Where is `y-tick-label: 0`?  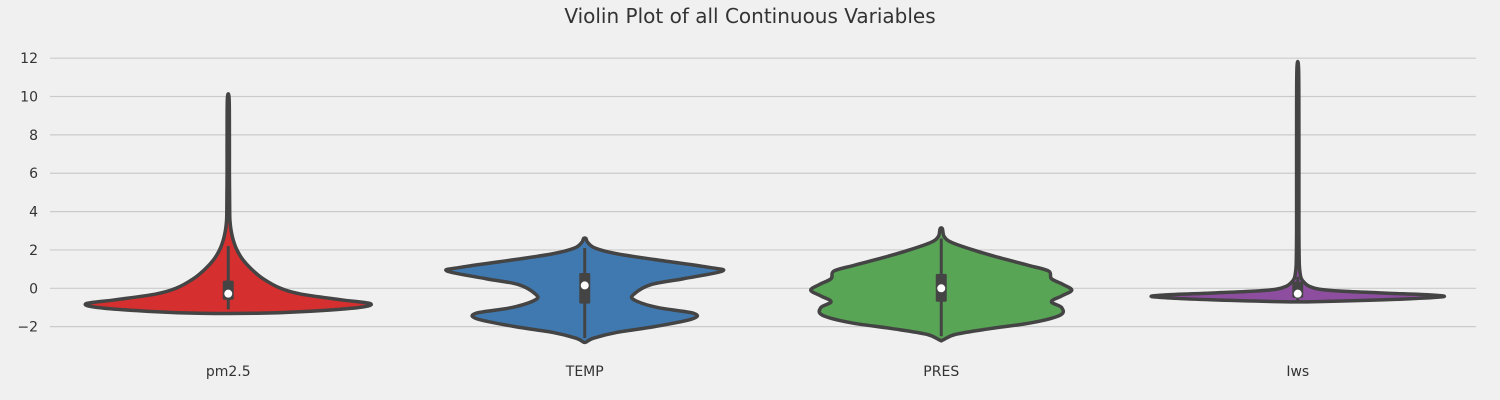
y-tick-label: 0 is located at coordinates (33, 289).